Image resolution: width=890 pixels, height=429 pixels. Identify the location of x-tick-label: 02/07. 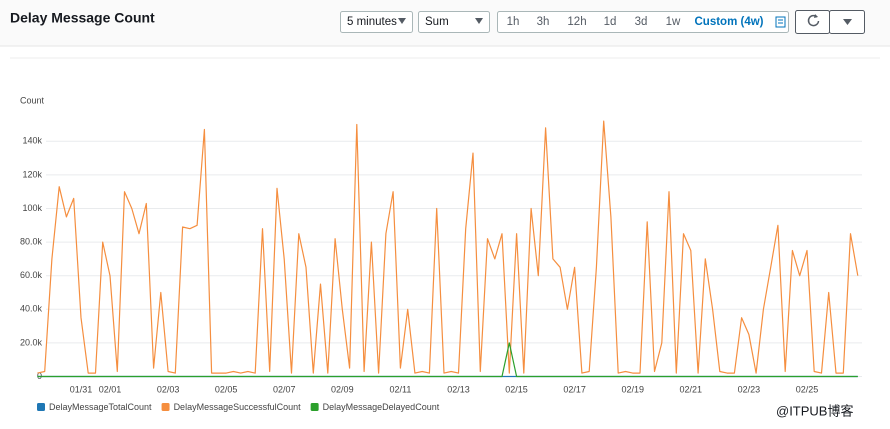
(284, 389).